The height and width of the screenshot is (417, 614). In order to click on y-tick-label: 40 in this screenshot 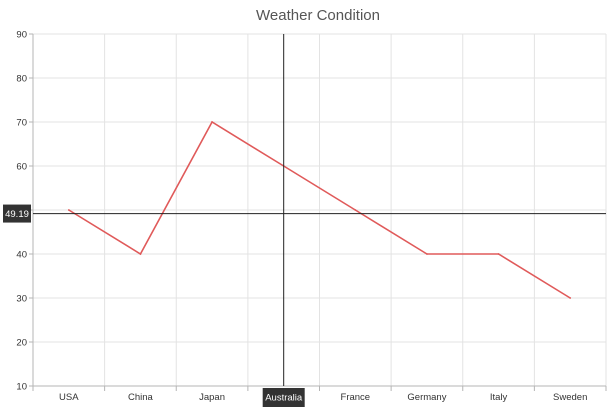, I will do `click(21, 255)`.